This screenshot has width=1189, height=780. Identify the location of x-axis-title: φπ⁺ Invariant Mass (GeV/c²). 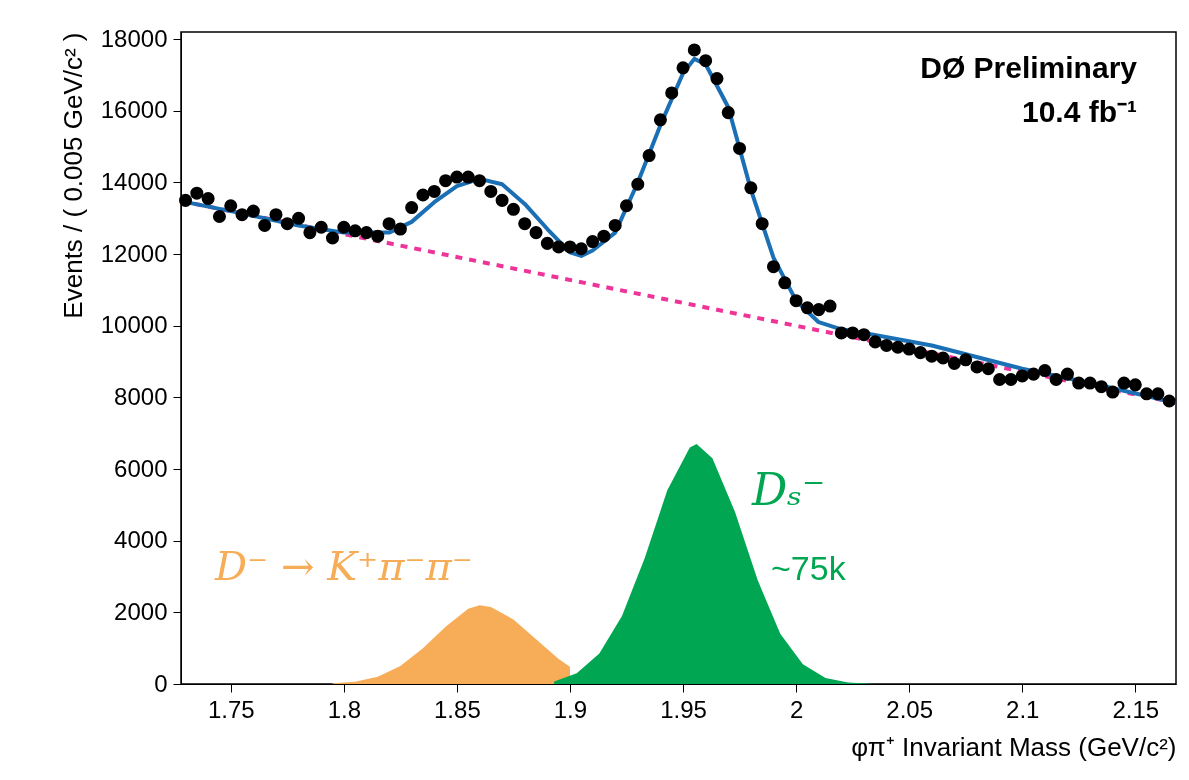
(1014, 746).